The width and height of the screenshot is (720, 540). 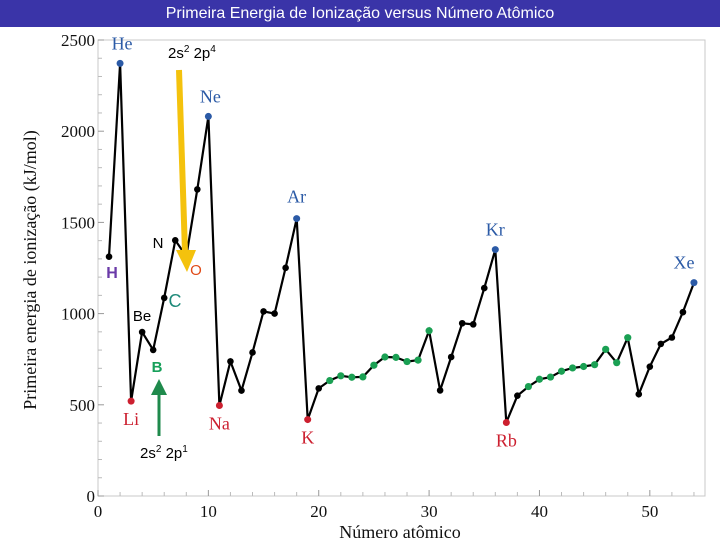 I want to click on y-tick-label: 0, so click(x=91, y=496).